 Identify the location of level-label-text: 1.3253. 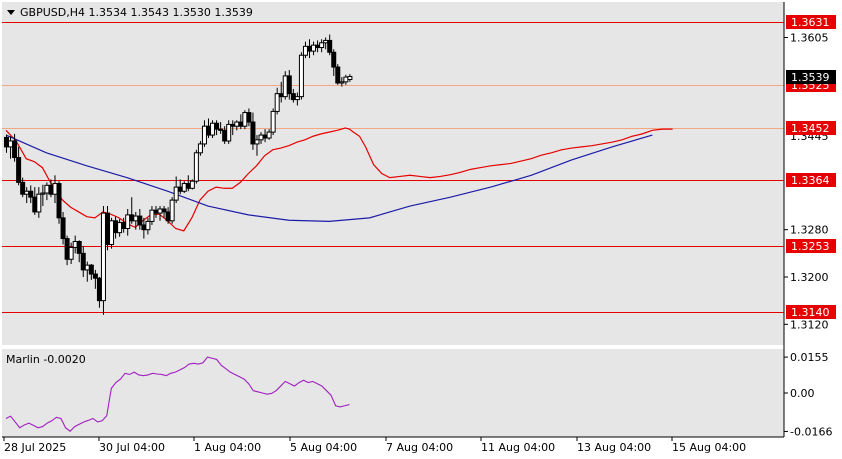
(810, 246).